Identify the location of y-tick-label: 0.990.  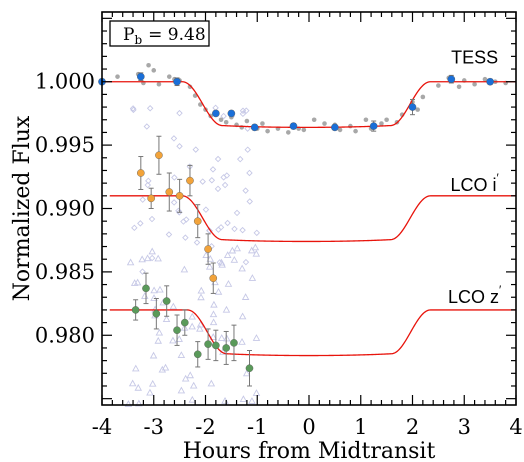
(65, 209).